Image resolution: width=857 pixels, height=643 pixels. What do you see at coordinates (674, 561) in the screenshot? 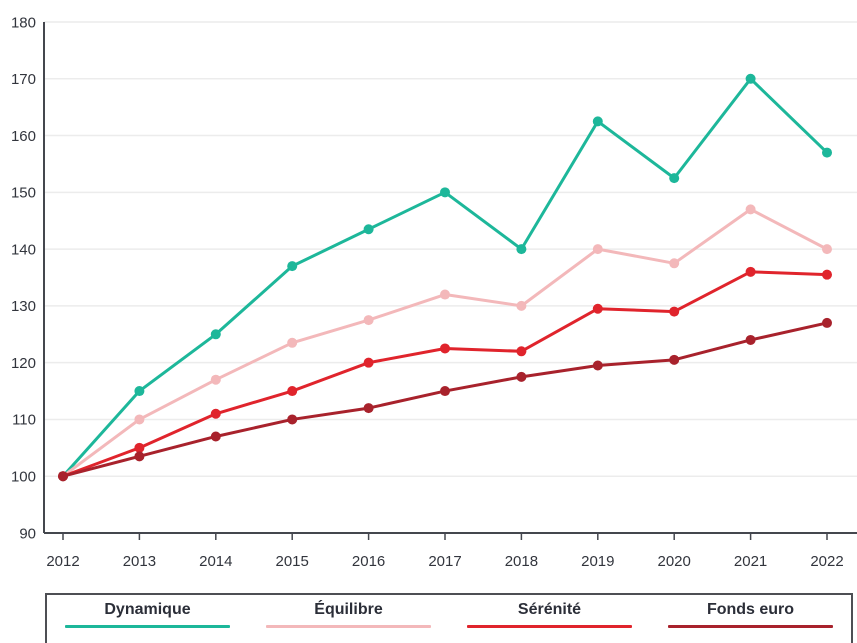
I see `x-axis-tick-label: 2020` at bounding box center [674, 561].